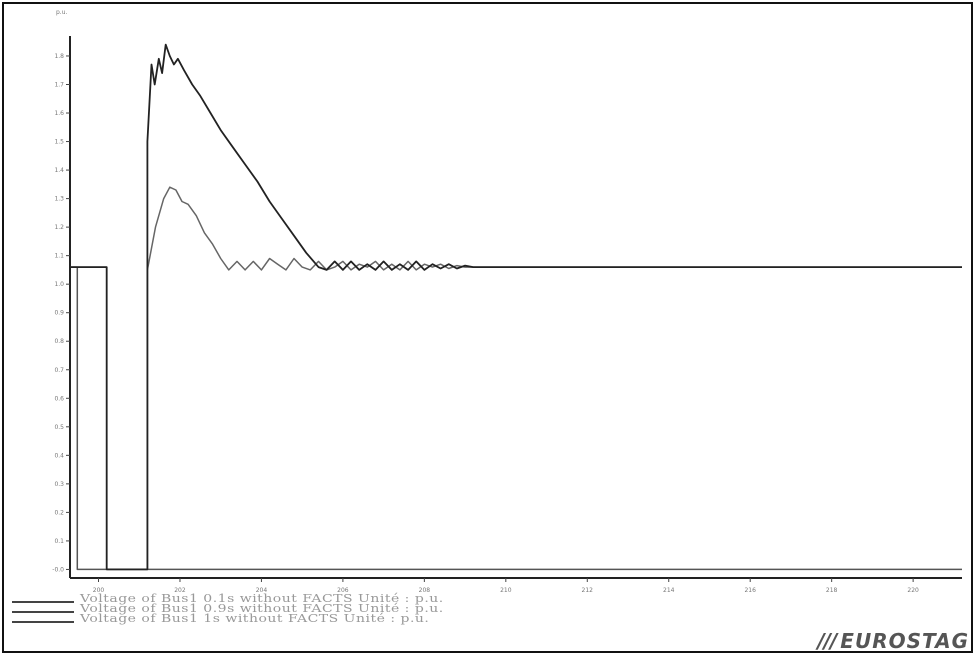  I want to click on logo-bars-icon: ///, so click(827, 641).